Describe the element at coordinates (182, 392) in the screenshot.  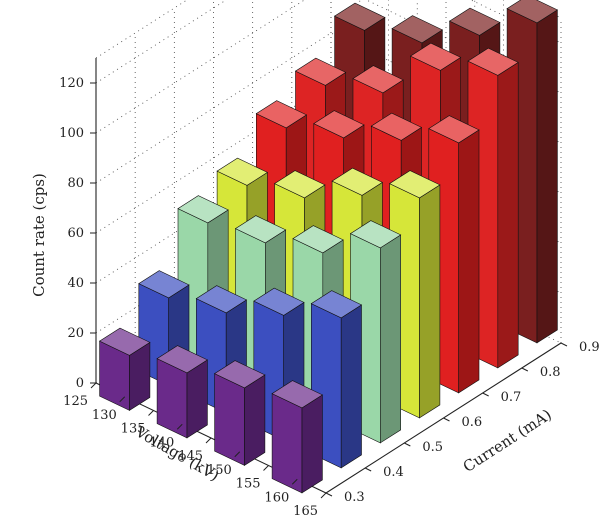
I see `bar-140kv-0.3ma` at that location.